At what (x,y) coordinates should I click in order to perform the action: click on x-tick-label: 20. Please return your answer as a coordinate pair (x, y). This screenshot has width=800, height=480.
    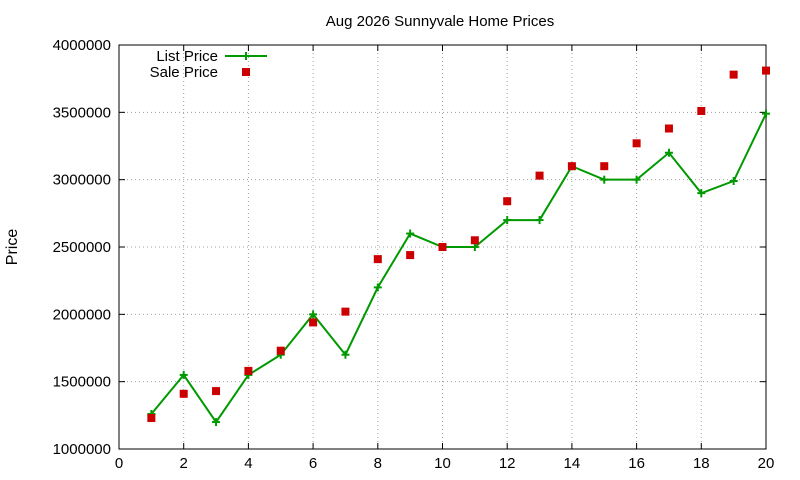
    Looking at the image, I should click on (766, 463).